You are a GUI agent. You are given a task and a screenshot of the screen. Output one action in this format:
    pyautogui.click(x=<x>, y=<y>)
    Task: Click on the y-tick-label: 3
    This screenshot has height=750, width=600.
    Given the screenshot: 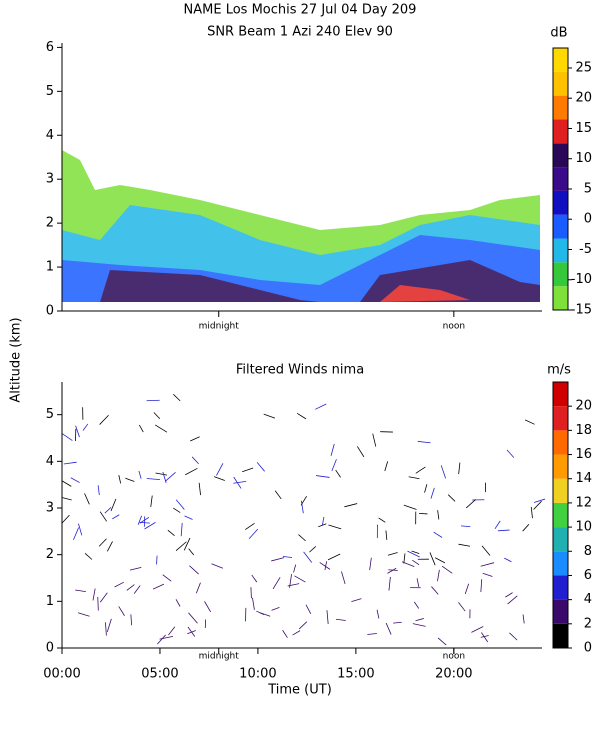 What is the action you would take?
    pyautogui.click(x=50, y=179)
    